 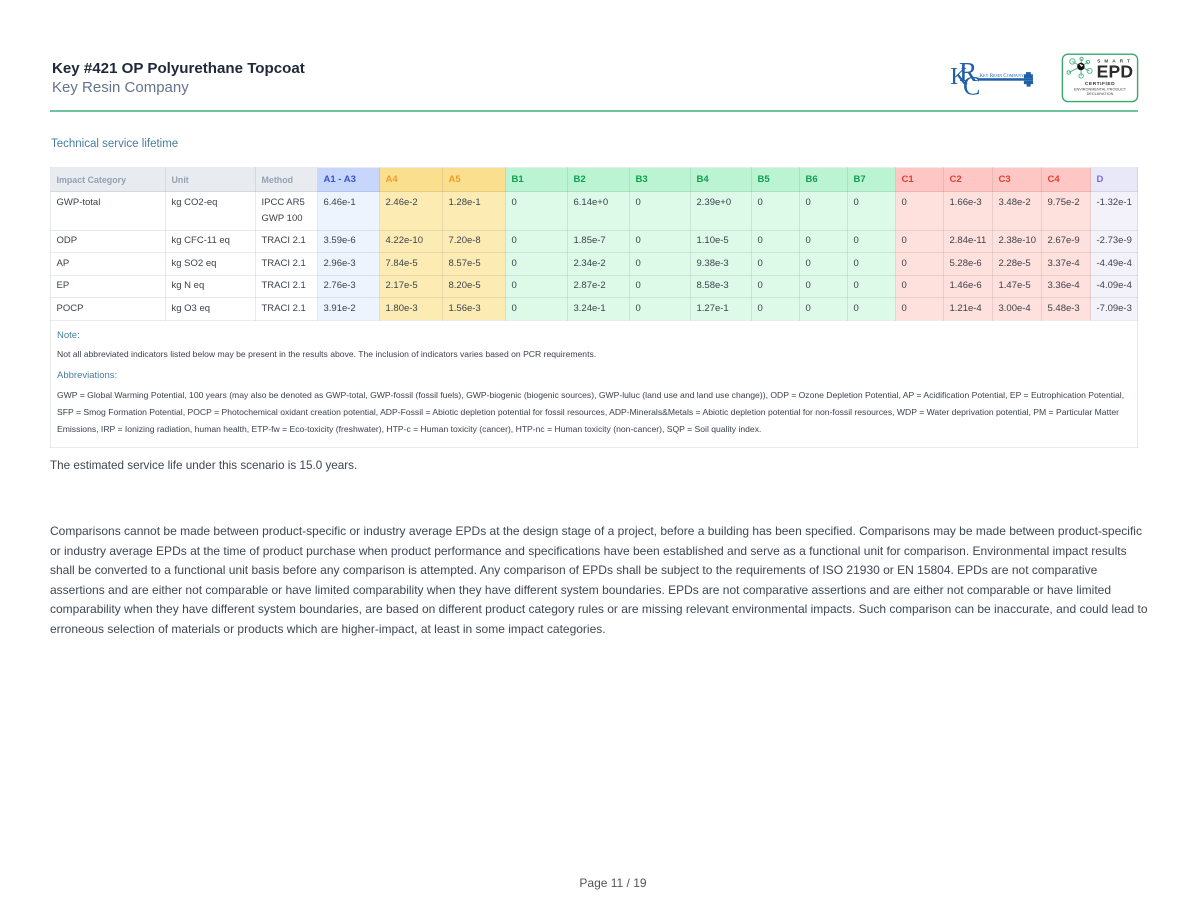 I want to click on svg-text: EPD, so click(x=1115, y=71).